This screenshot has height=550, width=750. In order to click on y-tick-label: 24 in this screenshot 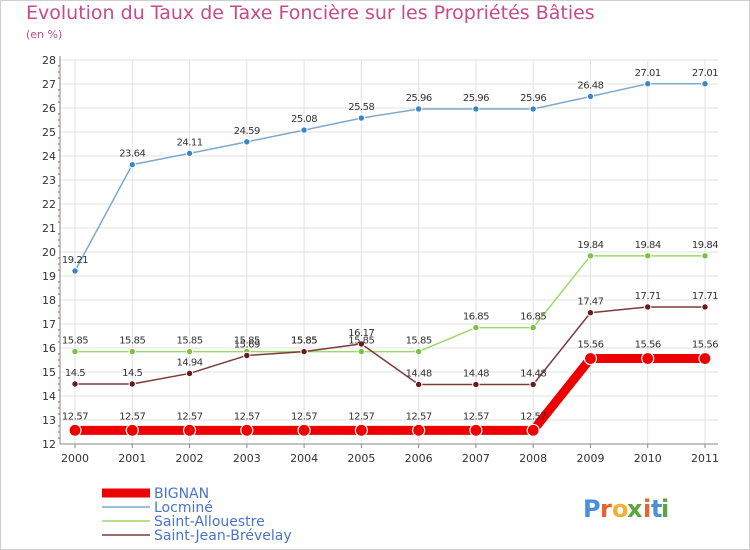, I will do `click(49, 156)`.